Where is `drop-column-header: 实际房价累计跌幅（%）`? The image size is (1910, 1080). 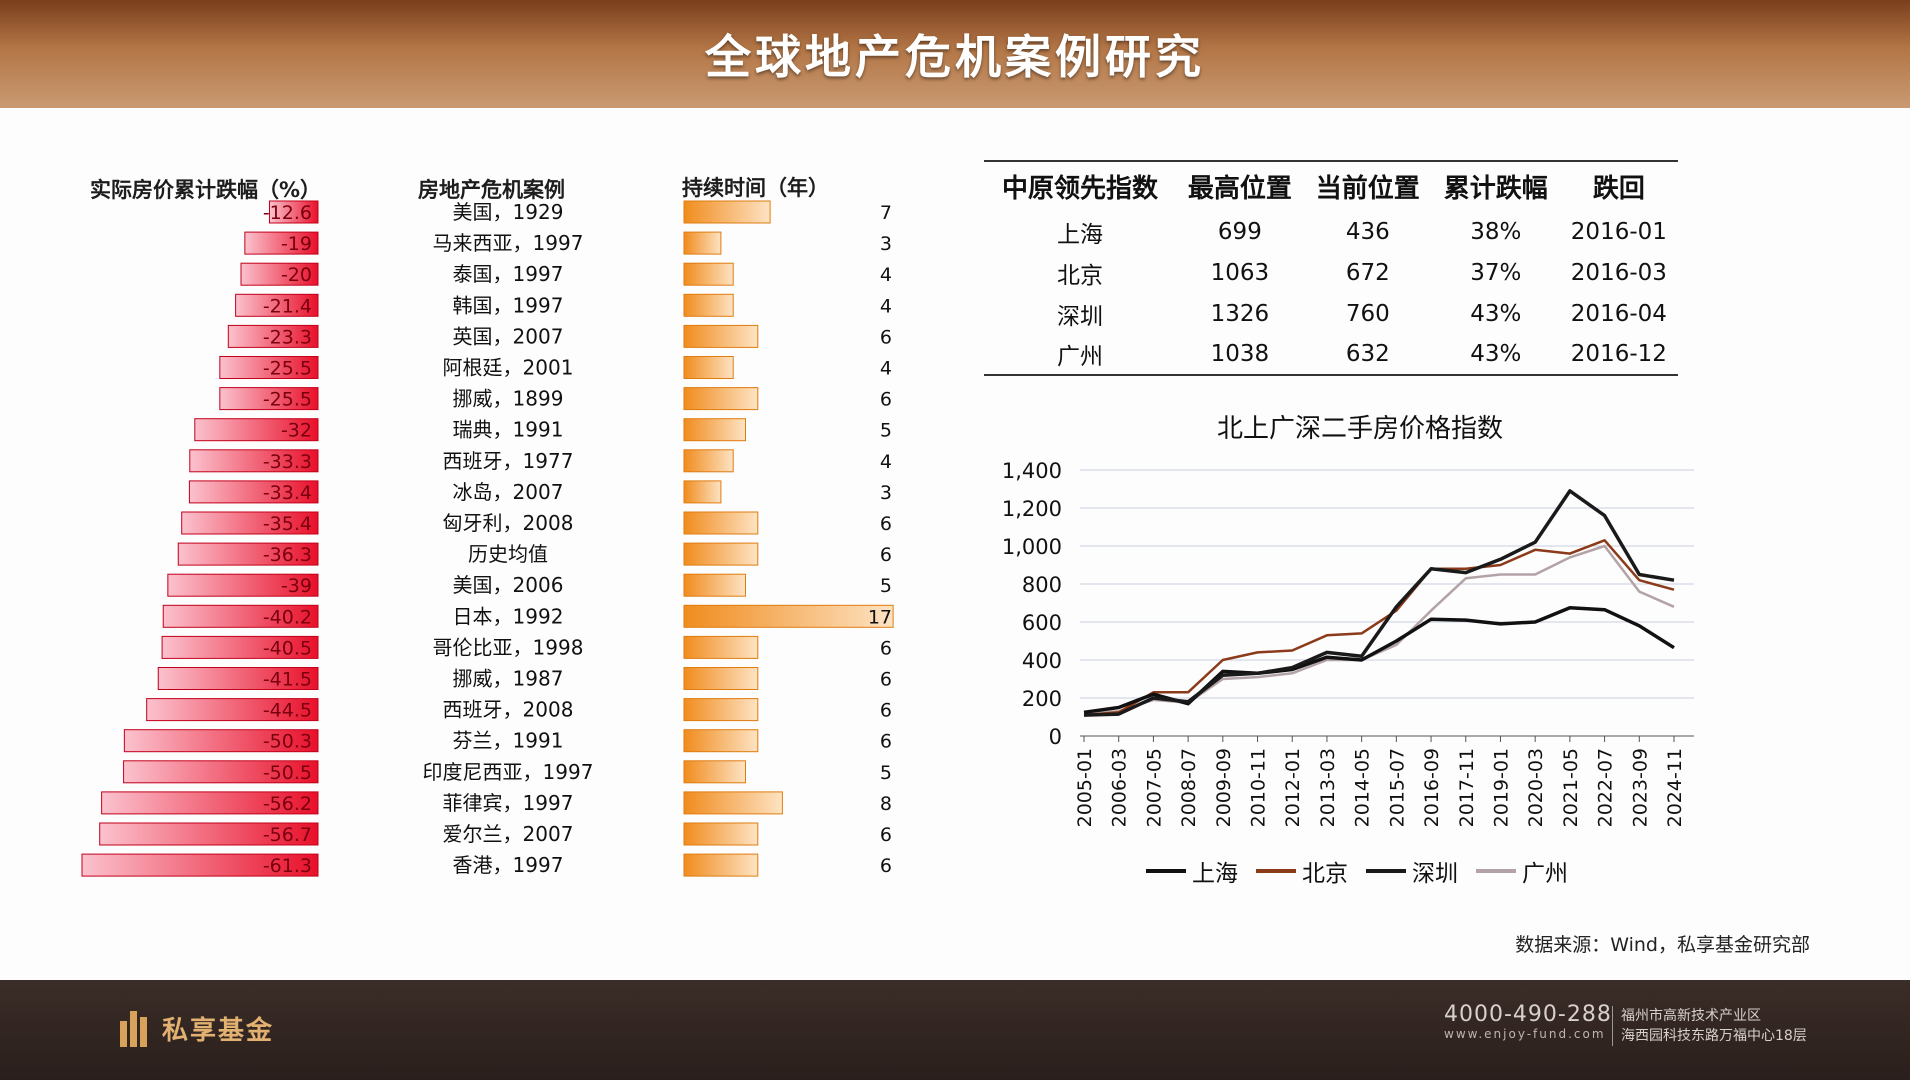
drop-column-header: 实际房价累计跌幅（%） is located at coordinates (206, 190).